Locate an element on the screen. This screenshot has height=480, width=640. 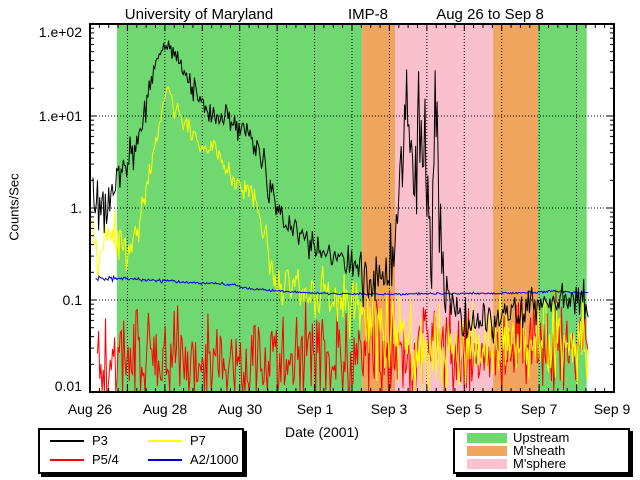
x-tick-label-sep7: Sep 7 is located at coordinates (539, 409).